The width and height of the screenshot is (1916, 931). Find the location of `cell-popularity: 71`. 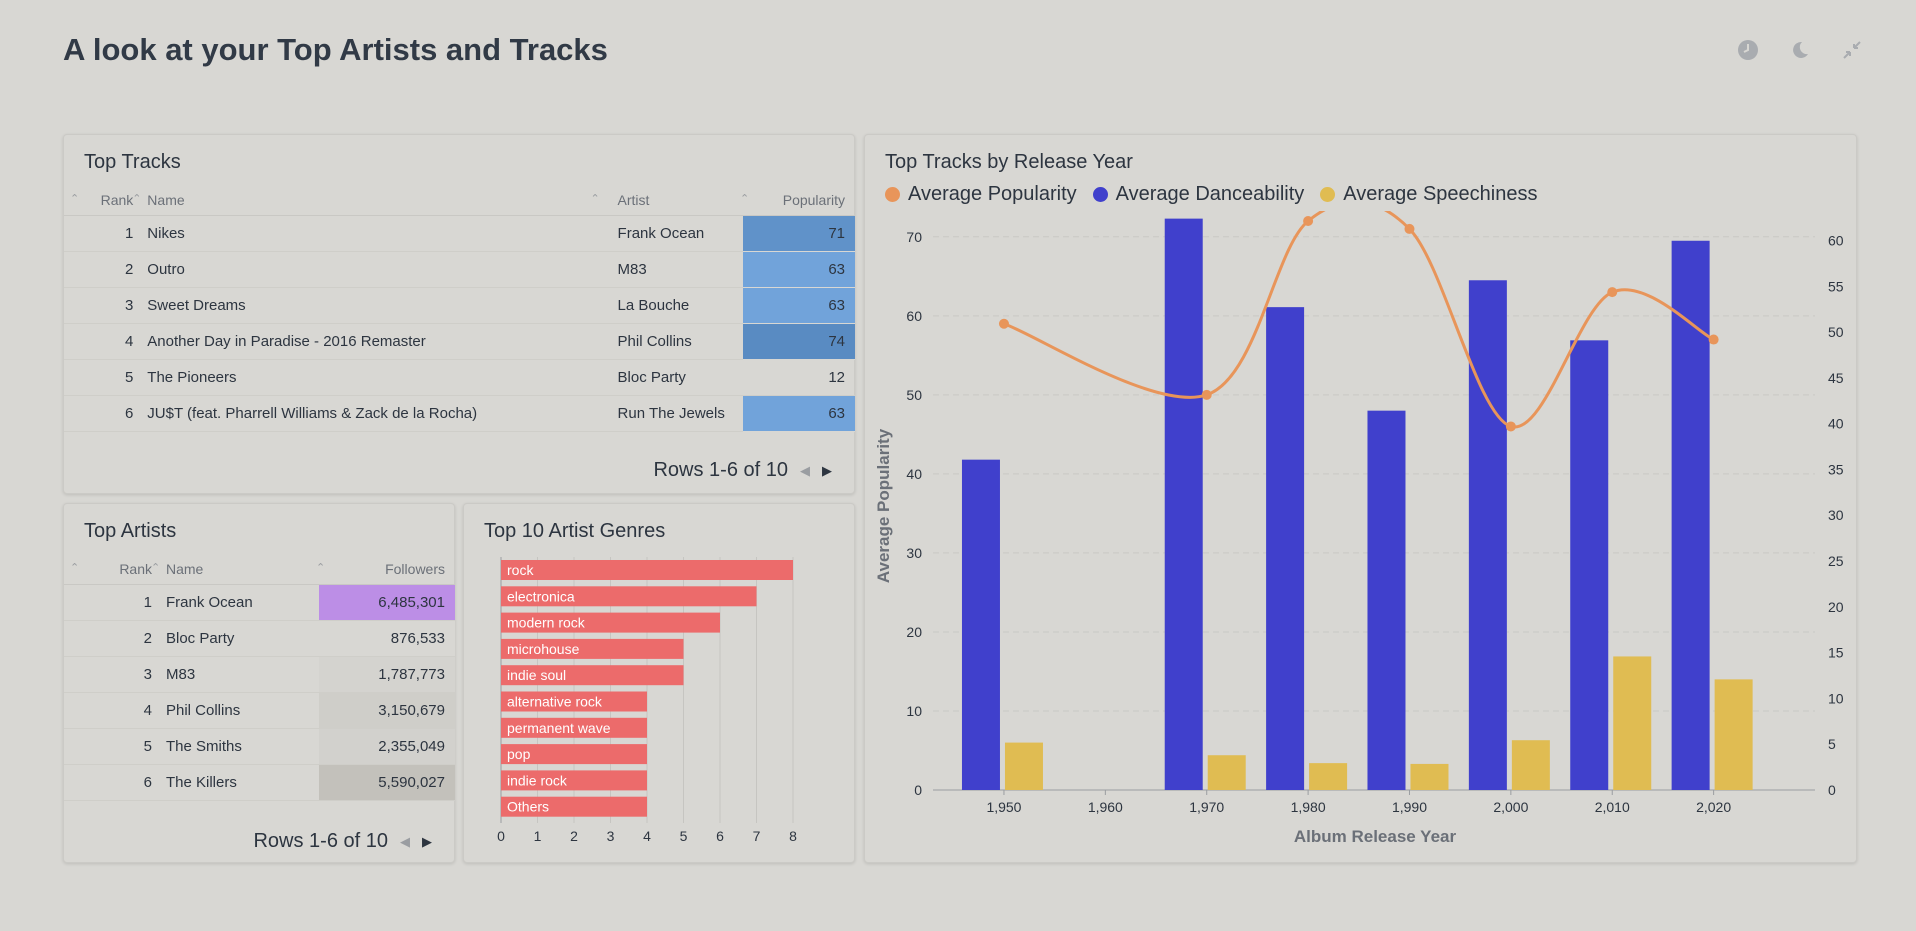

cell-popularity: 71 is located at coordinates (799, 233).